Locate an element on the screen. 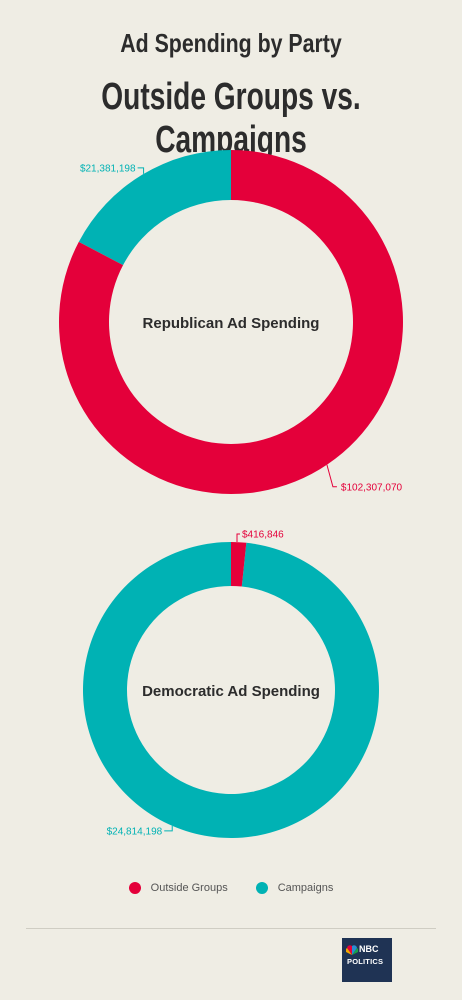  legend-label-campaigns: Campaigns is located at coordinates (305, 888).